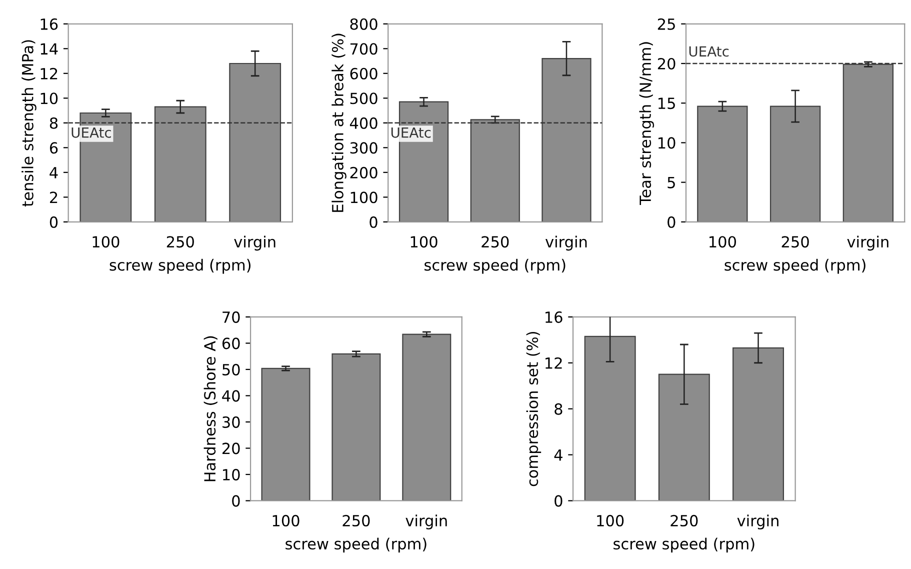 The width and height of the screenshot is (911, 569). Describe the element at coordinates (29, 123) in the screenshot. I see `y-axis-title: tensile strength (MPa)` at that location.